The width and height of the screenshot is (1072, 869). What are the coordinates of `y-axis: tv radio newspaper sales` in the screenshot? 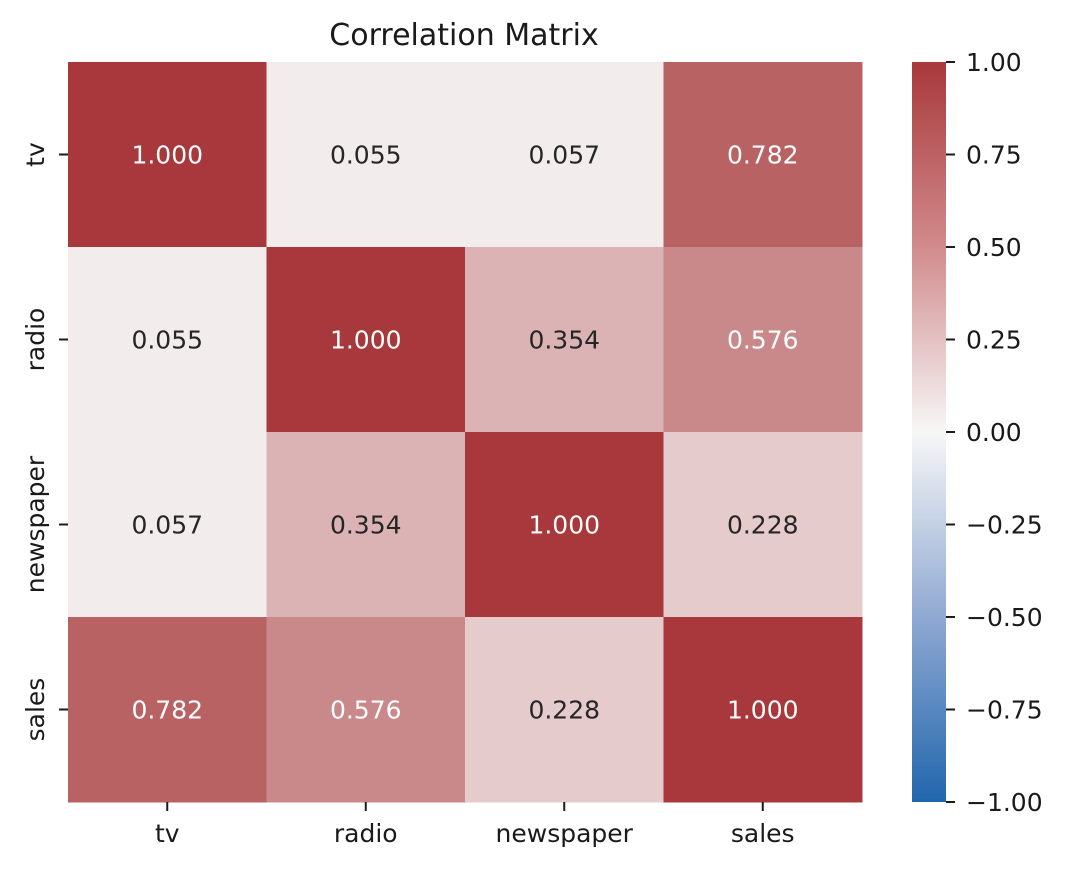 It's located at (44, 441).